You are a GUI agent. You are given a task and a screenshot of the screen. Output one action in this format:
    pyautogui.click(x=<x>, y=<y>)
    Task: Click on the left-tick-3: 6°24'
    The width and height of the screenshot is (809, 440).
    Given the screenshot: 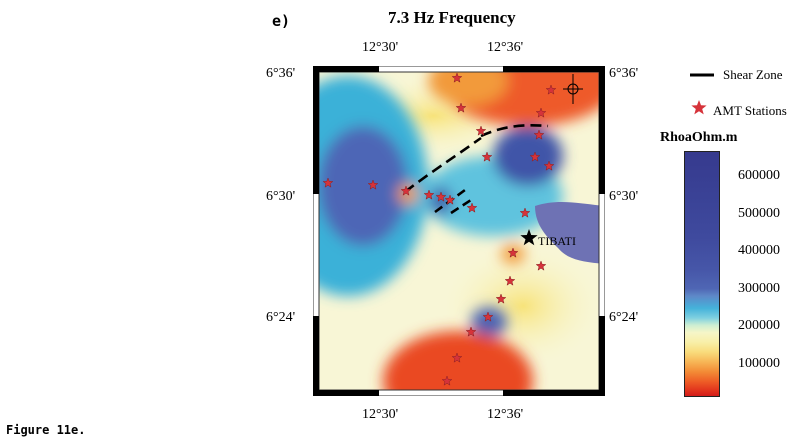 What is the action you would take?
    pyautogui.click(x=281, y=317)
    